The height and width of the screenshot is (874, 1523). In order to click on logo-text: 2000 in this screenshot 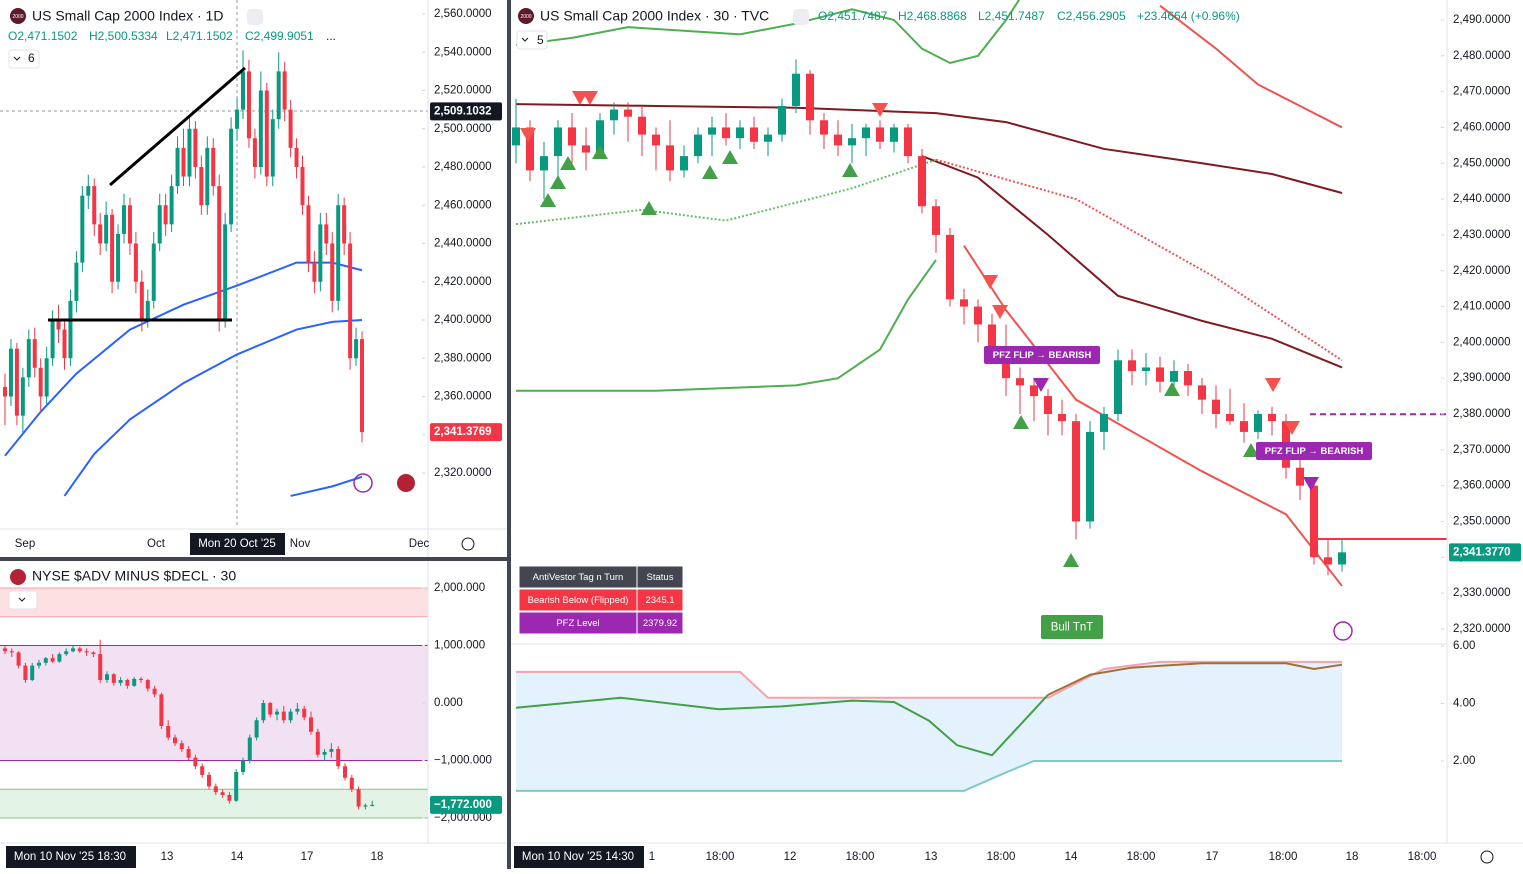, I will do `click(525, 17)`.